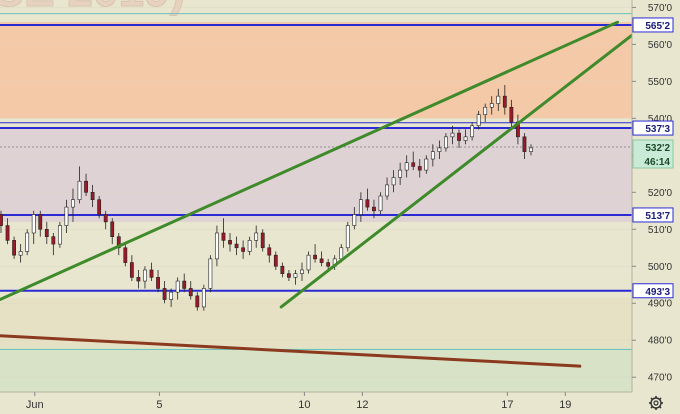  Describe the element at coordinates (507, 405) in the screenshot. I see `time-tick-label: 17` at that location.